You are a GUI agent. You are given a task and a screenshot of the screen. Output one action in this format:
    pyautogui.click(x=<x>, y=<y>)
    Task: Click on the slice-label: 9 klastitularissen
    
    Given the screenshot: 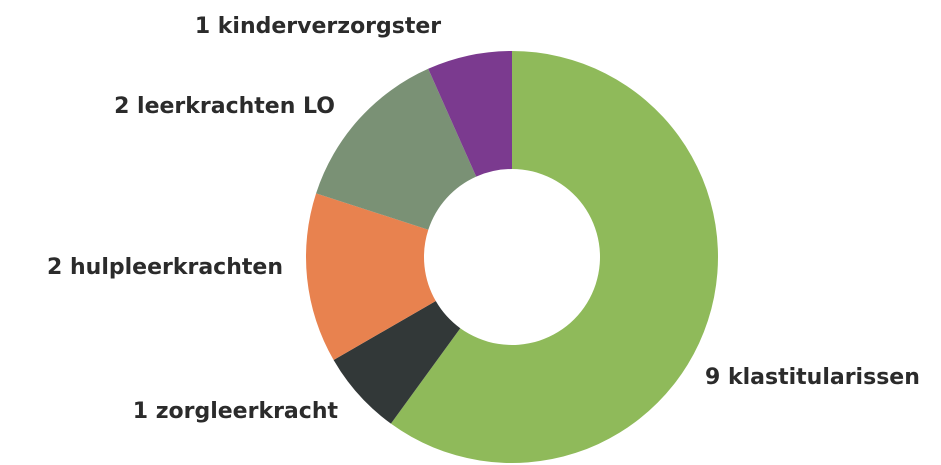 What is the action you would take?
    pyautogui.click(x=812, y=377)
    